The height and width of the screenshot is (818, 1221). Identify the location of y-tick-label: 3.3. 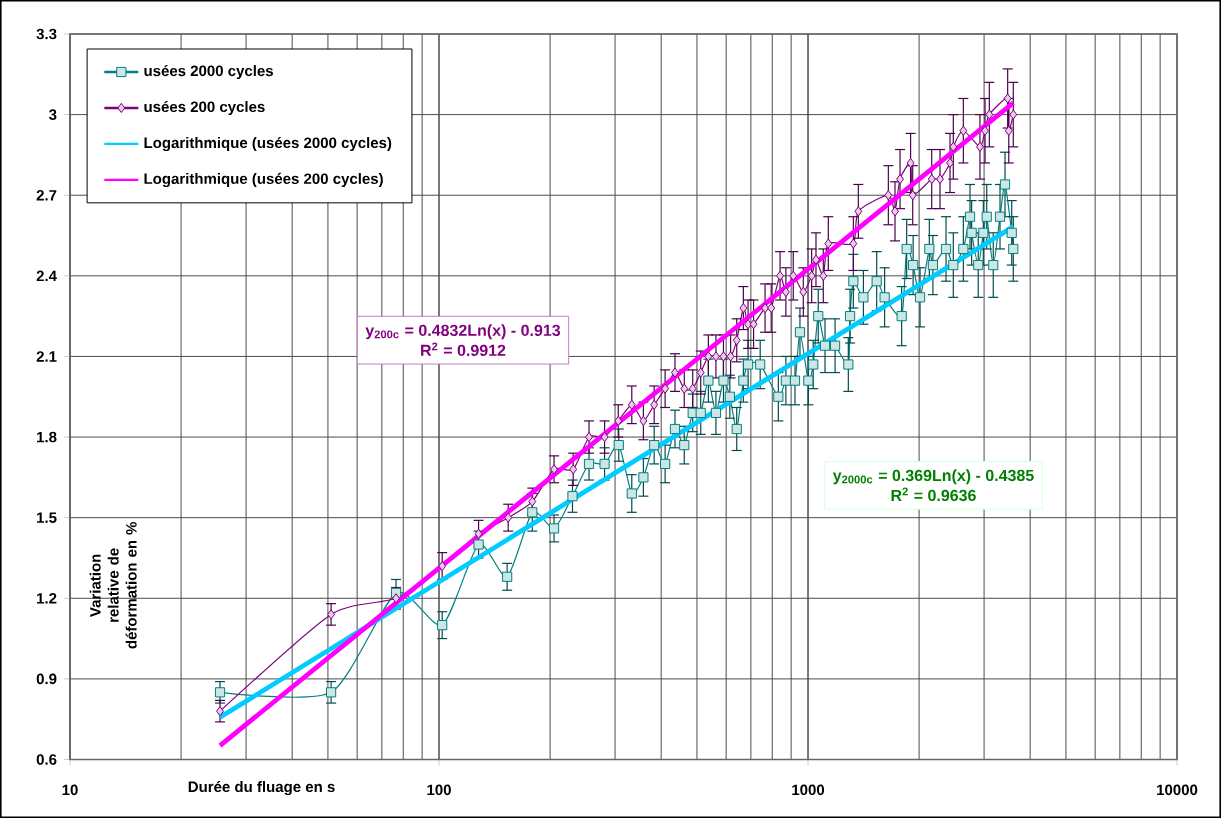
(46, 34).